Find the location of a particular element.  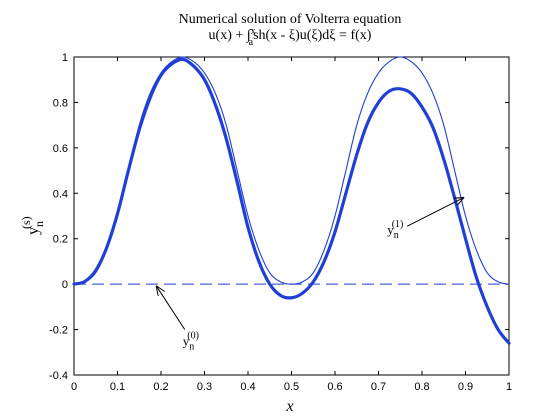

annotation-label: yn(0) is located at coordinates (191, 341).